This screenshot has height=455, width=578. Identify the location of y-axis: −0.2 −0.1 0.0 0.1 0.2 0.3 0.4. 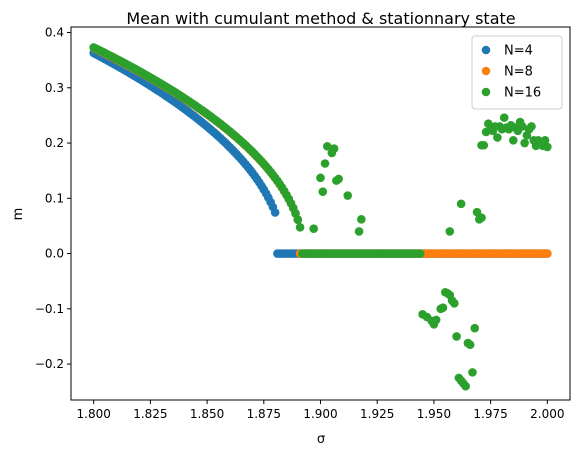
(53, 198).